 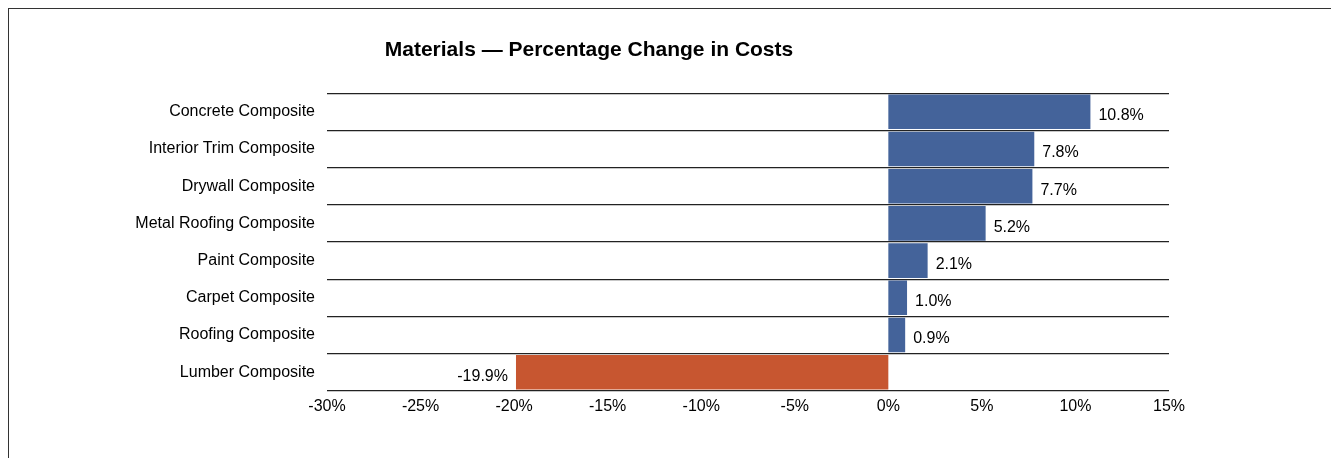 What do you see at coordinates (1075, 405) in the screenshot?
I see `x-tick-label: 10%` at bounding box center [1075, 405].